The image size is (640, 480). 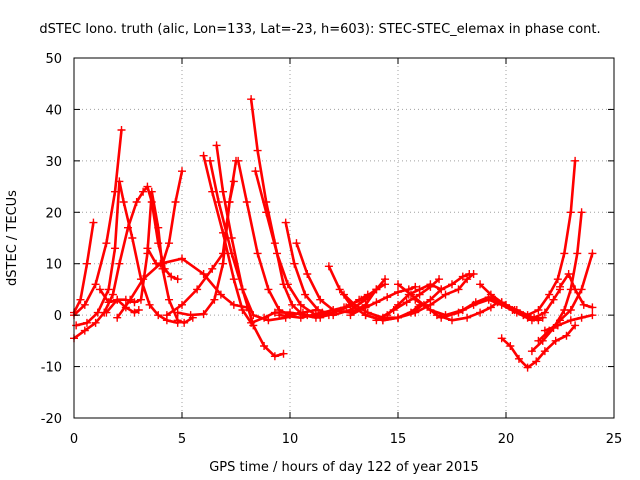 What do you see at coordinates (182, 439) in the screenshot?
I see `x-tick-label: 5` at bounding box center [182, 439].